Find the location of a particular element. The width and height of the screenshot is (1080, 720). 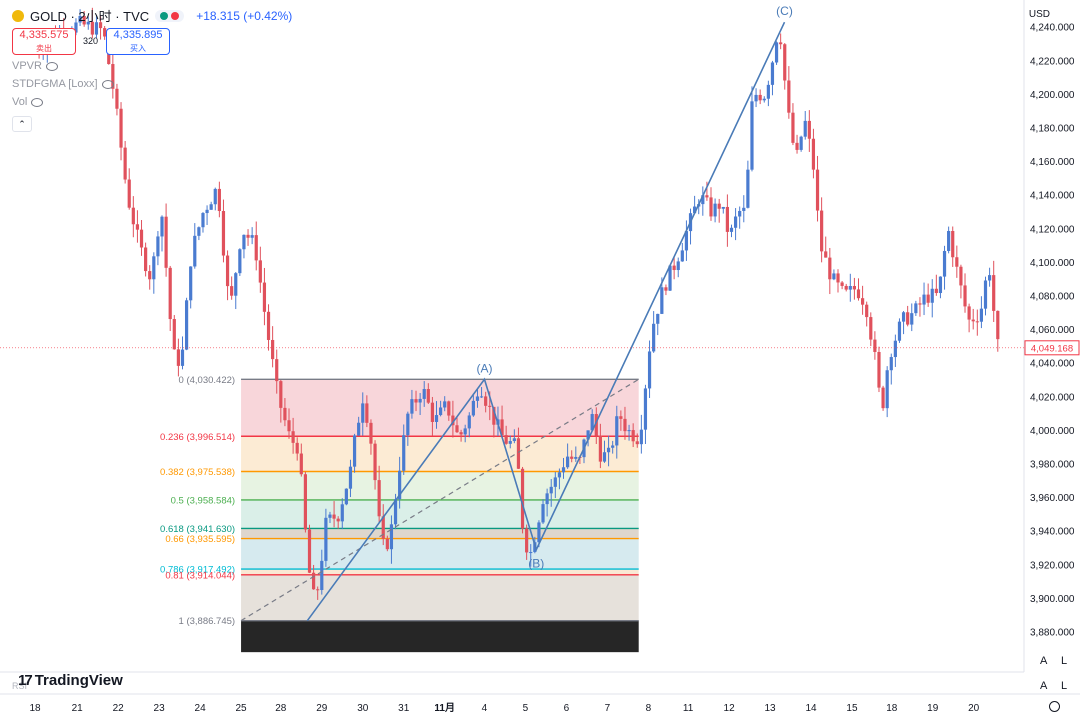

dashed-trend-line is located at coordinates (440, 500).